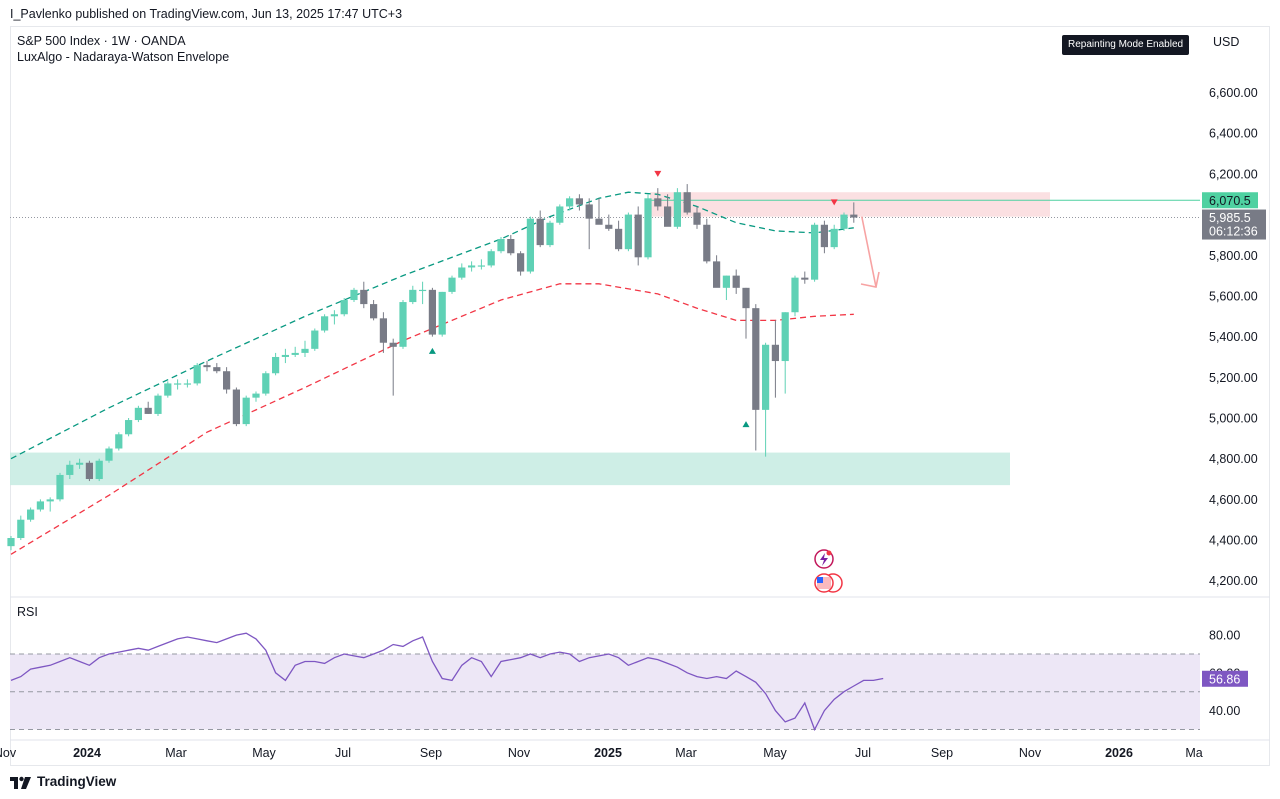  I want to click on time-axis-label: May, so click(264, 753).